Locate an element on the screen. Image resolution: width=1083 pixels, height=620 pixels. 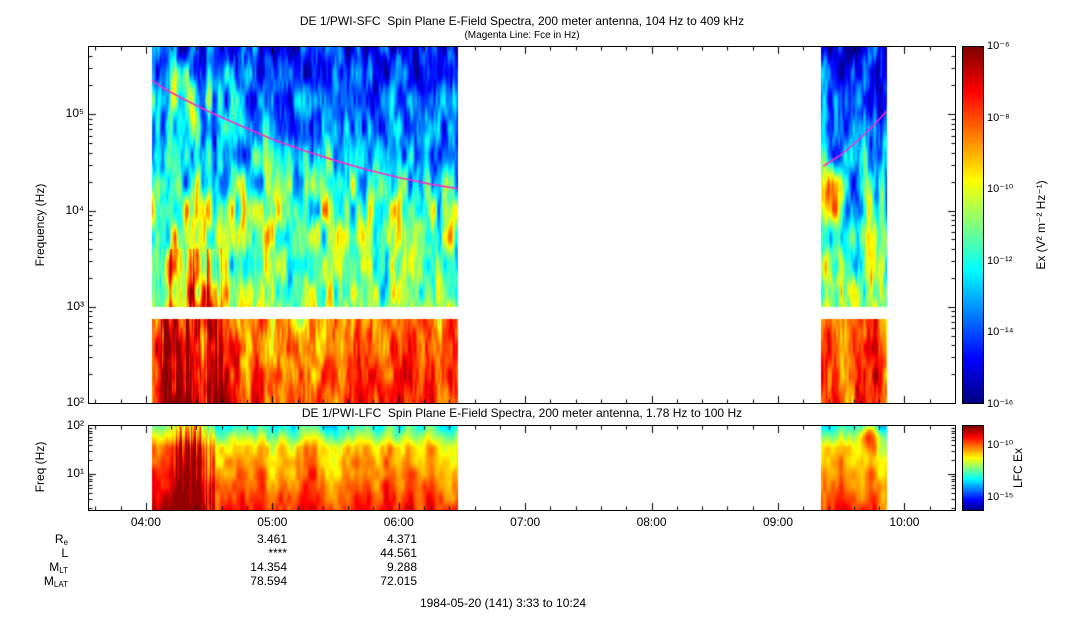
sfc-y-tick-1000: 10³ is located at coordinates (75, 305).